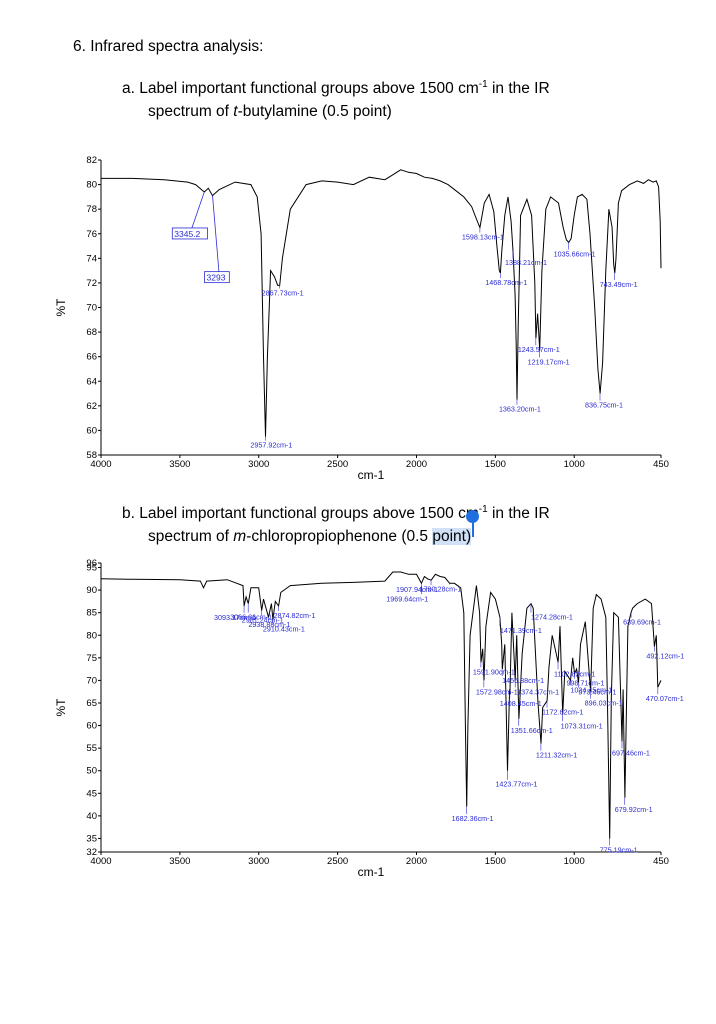 Image resolution: width=716 pixels, height=1024 pixels. What do you see at coordinates (497, 691) in the screenshot?
I see `peak-label: 1572.98cm-1` at bounding box center [497, 691].